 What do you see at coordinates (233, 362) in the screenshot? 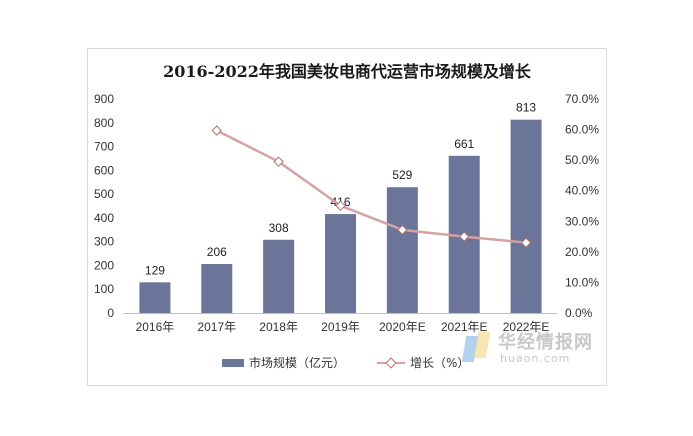
I see `legend-bar-swatch` at bounding box center [233, 362].